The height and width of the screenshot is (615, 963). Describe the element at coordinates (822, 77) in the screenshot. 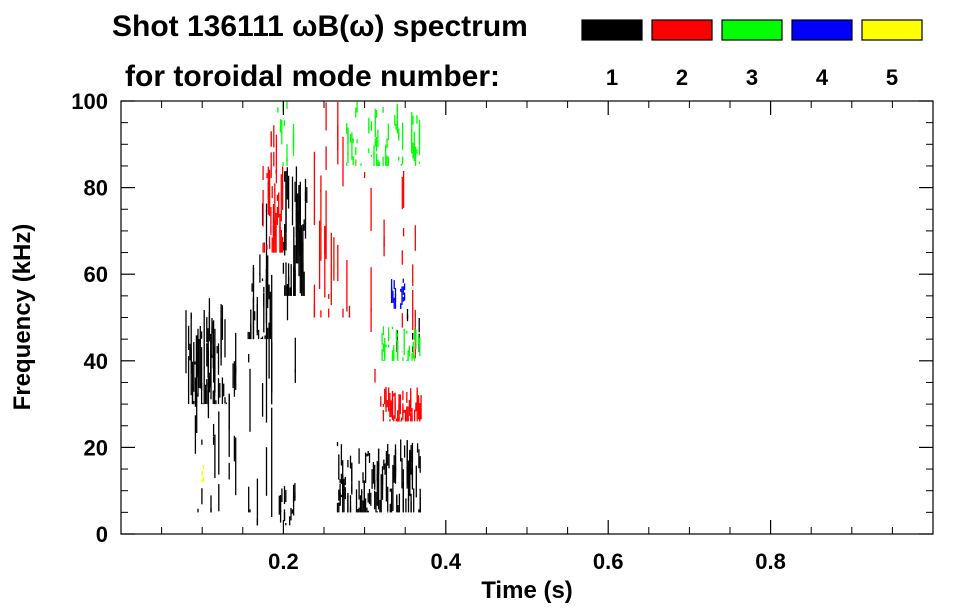

I see `legend-label-4: 4` at that location.